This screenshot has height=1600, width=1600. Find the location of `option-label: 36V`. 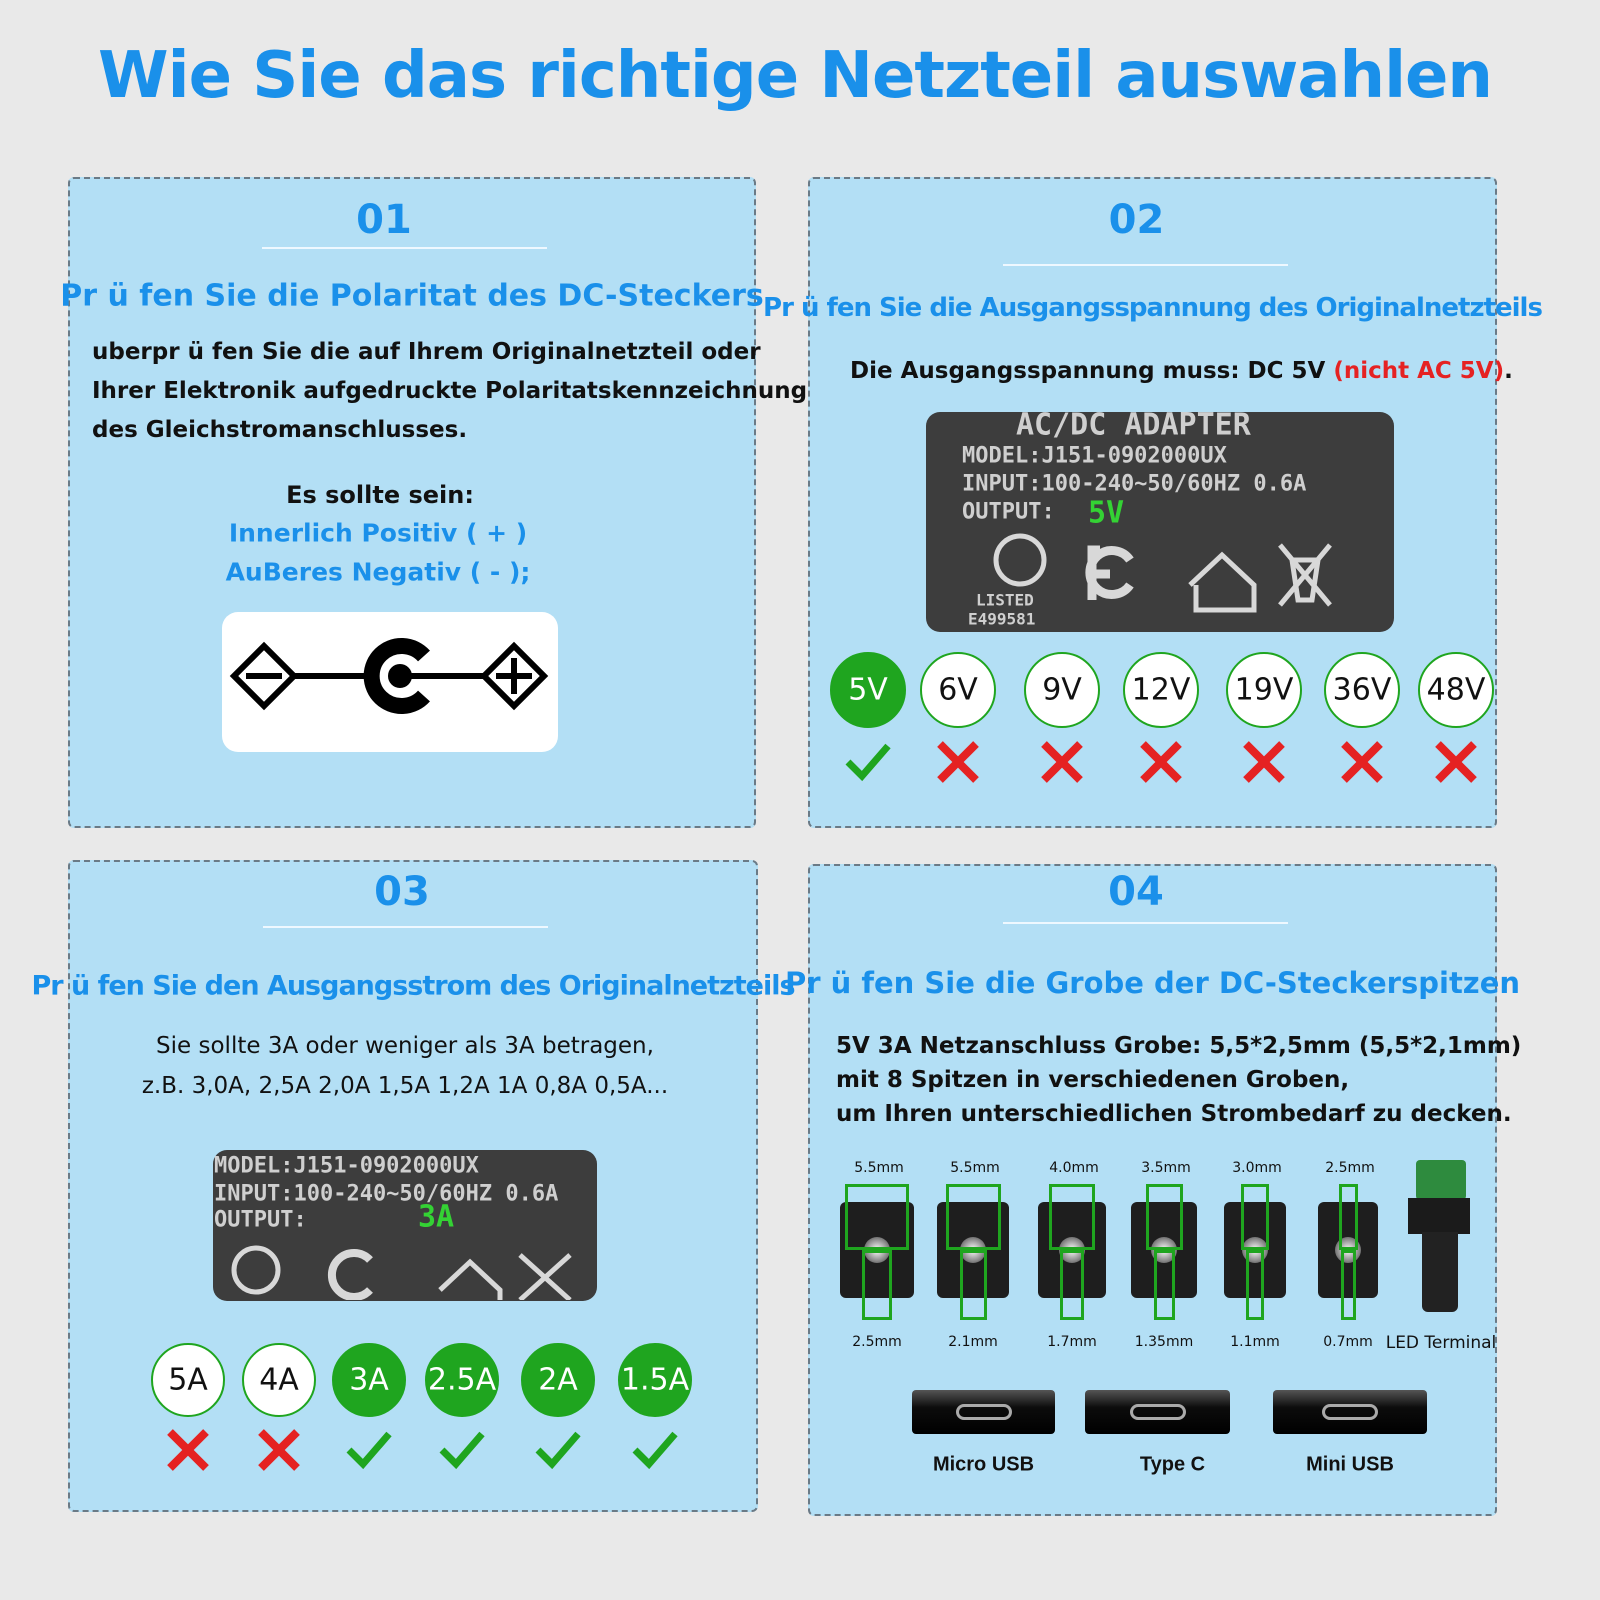

option-label: 36V is located at coordinates (1362, 690).